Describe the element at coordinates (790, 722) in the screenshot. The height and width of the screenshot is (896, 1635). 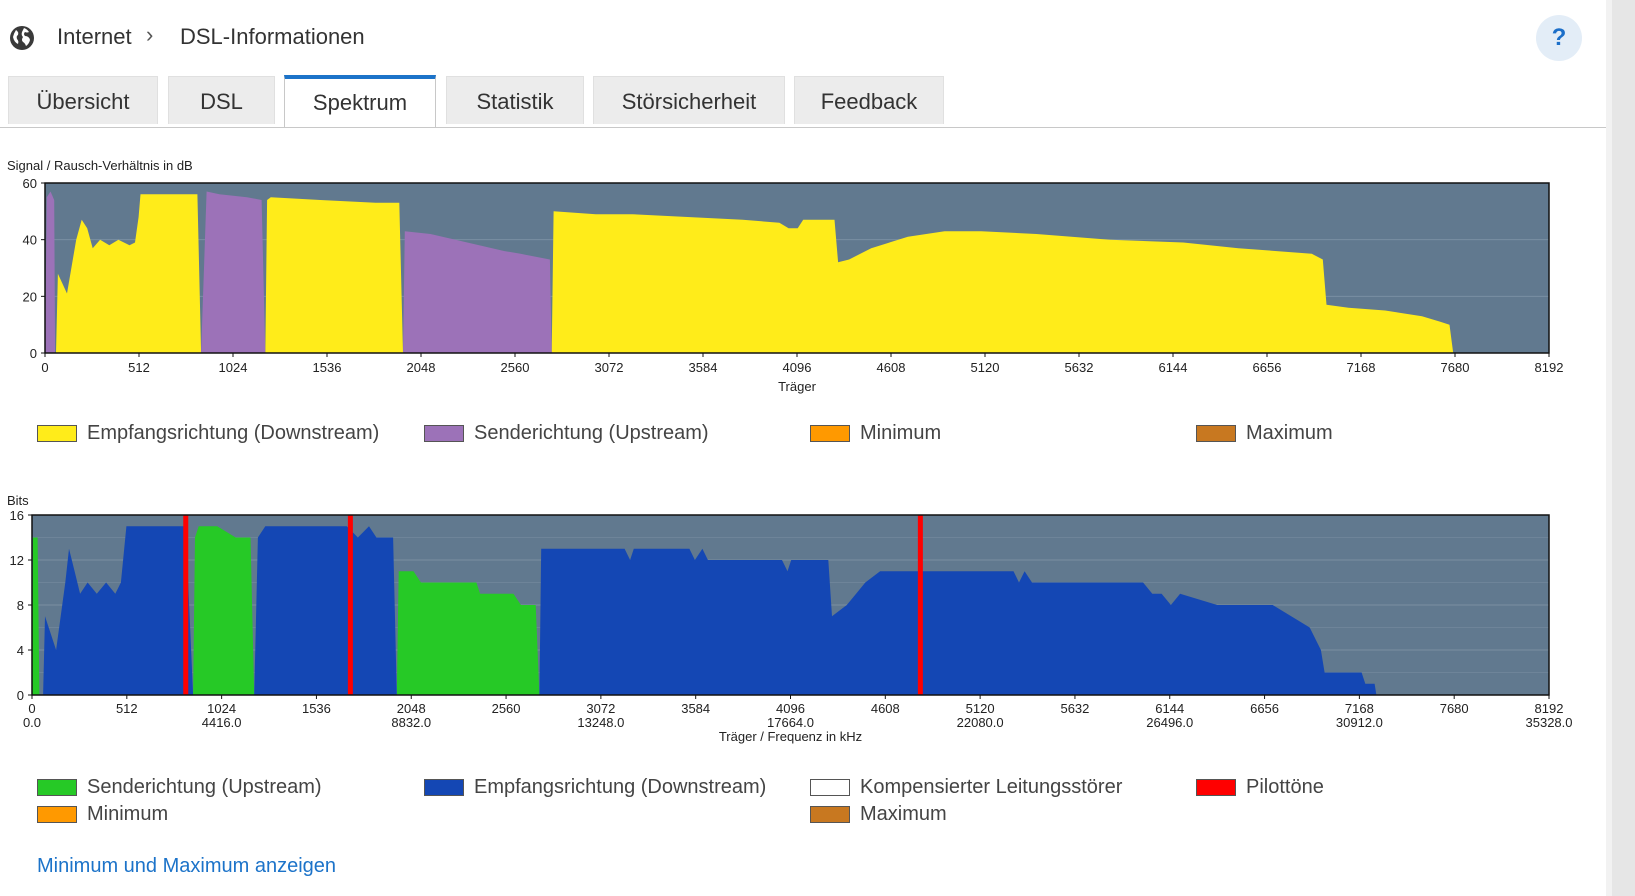
I see `freq-label: 17664.0` at that location.